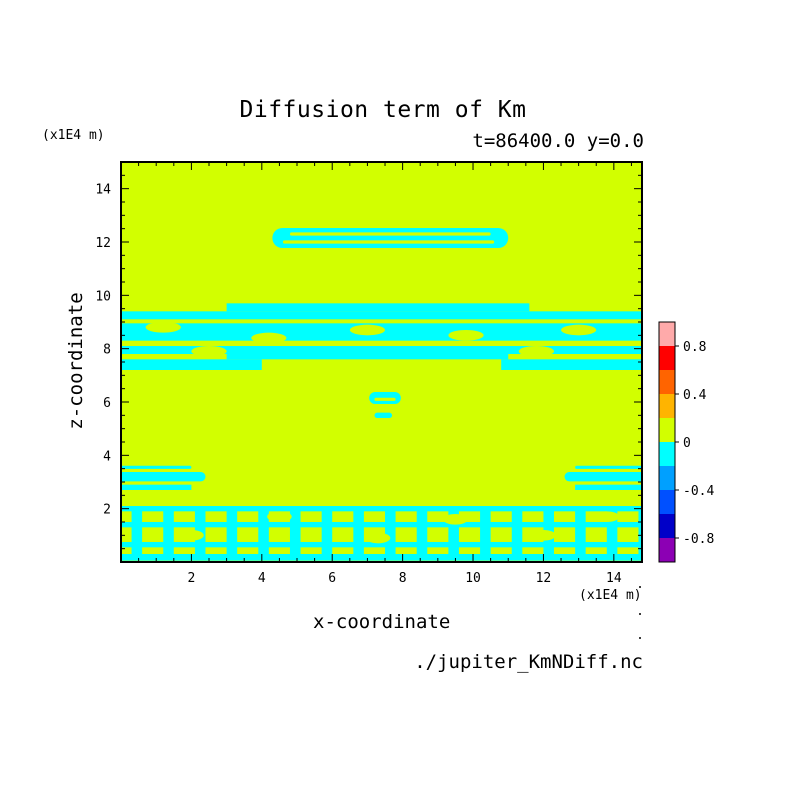 This screenshot has width=804, height=804. What do you see at coordinates (73, 135) in the screenshot?
I see `y-axis-unit: (x1E4 m)` at bounding box center [73, 135].